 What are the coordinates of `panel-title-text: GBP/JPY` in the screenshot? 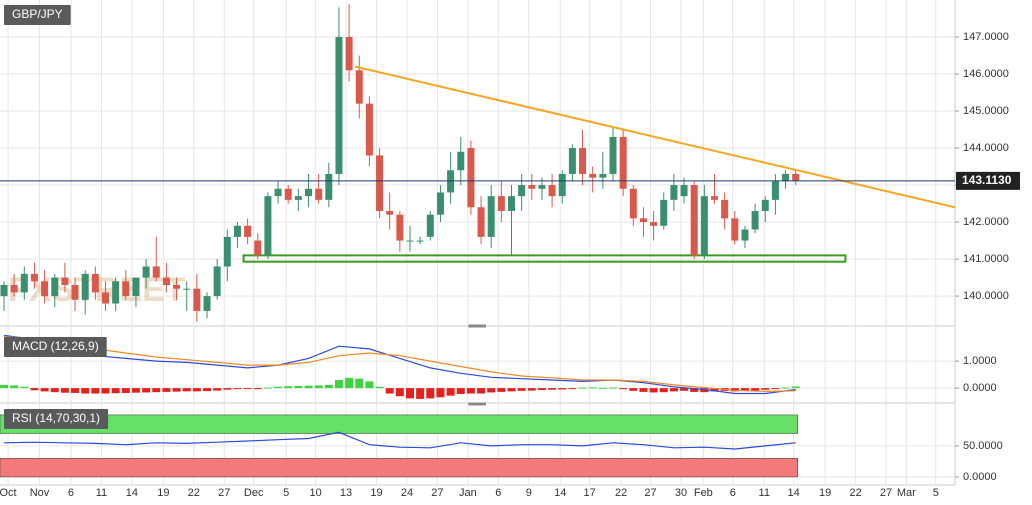 It's located at (37, 14).